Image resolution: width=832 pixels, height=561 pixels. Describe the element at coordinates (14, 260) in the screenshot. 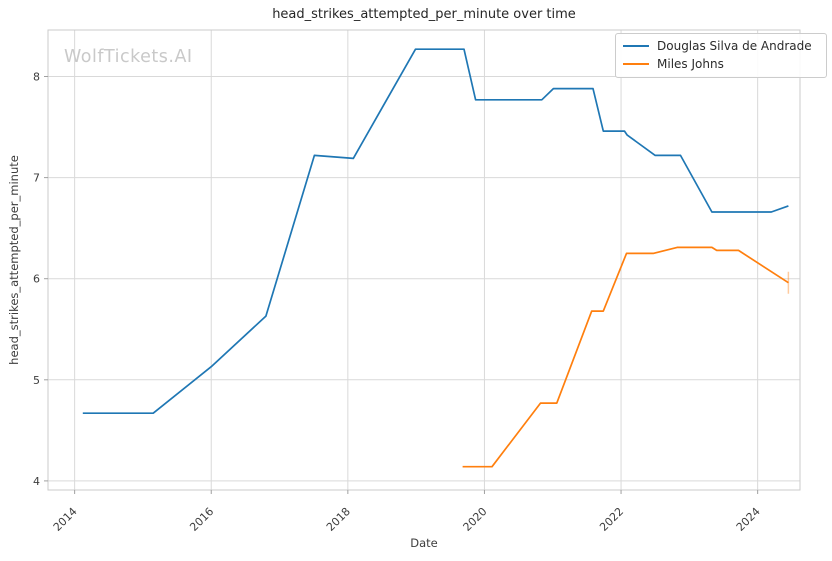

I see `y-axis-label: head_strikes_attempted_per_minute` at that location.